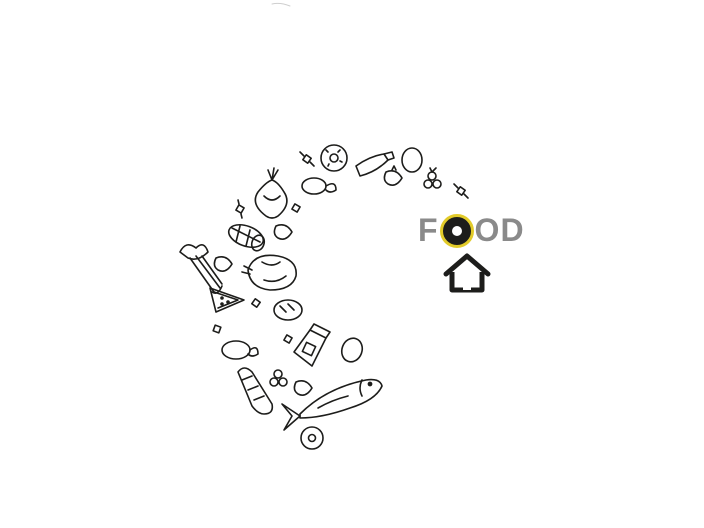 The image size is (704, 528). What do you see at coordinates (487, 230) in the screenshot?
I see `logo-letter-o: O` at bounding box center [487, 230].